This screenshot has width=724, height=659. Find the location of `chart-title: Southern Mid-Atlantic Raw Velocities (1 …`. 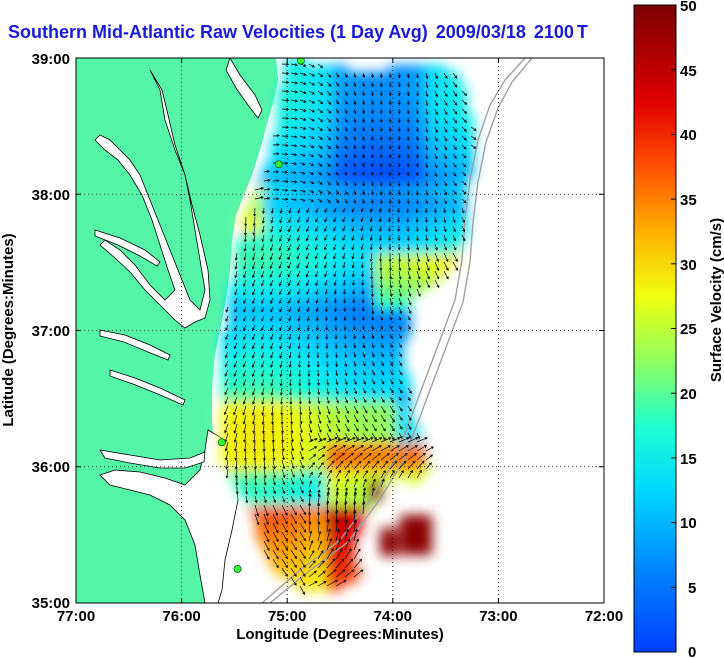

chart-title: Southern Mid-Atlantic Raw Velocities (1 … is located at coordinates (320, 32).